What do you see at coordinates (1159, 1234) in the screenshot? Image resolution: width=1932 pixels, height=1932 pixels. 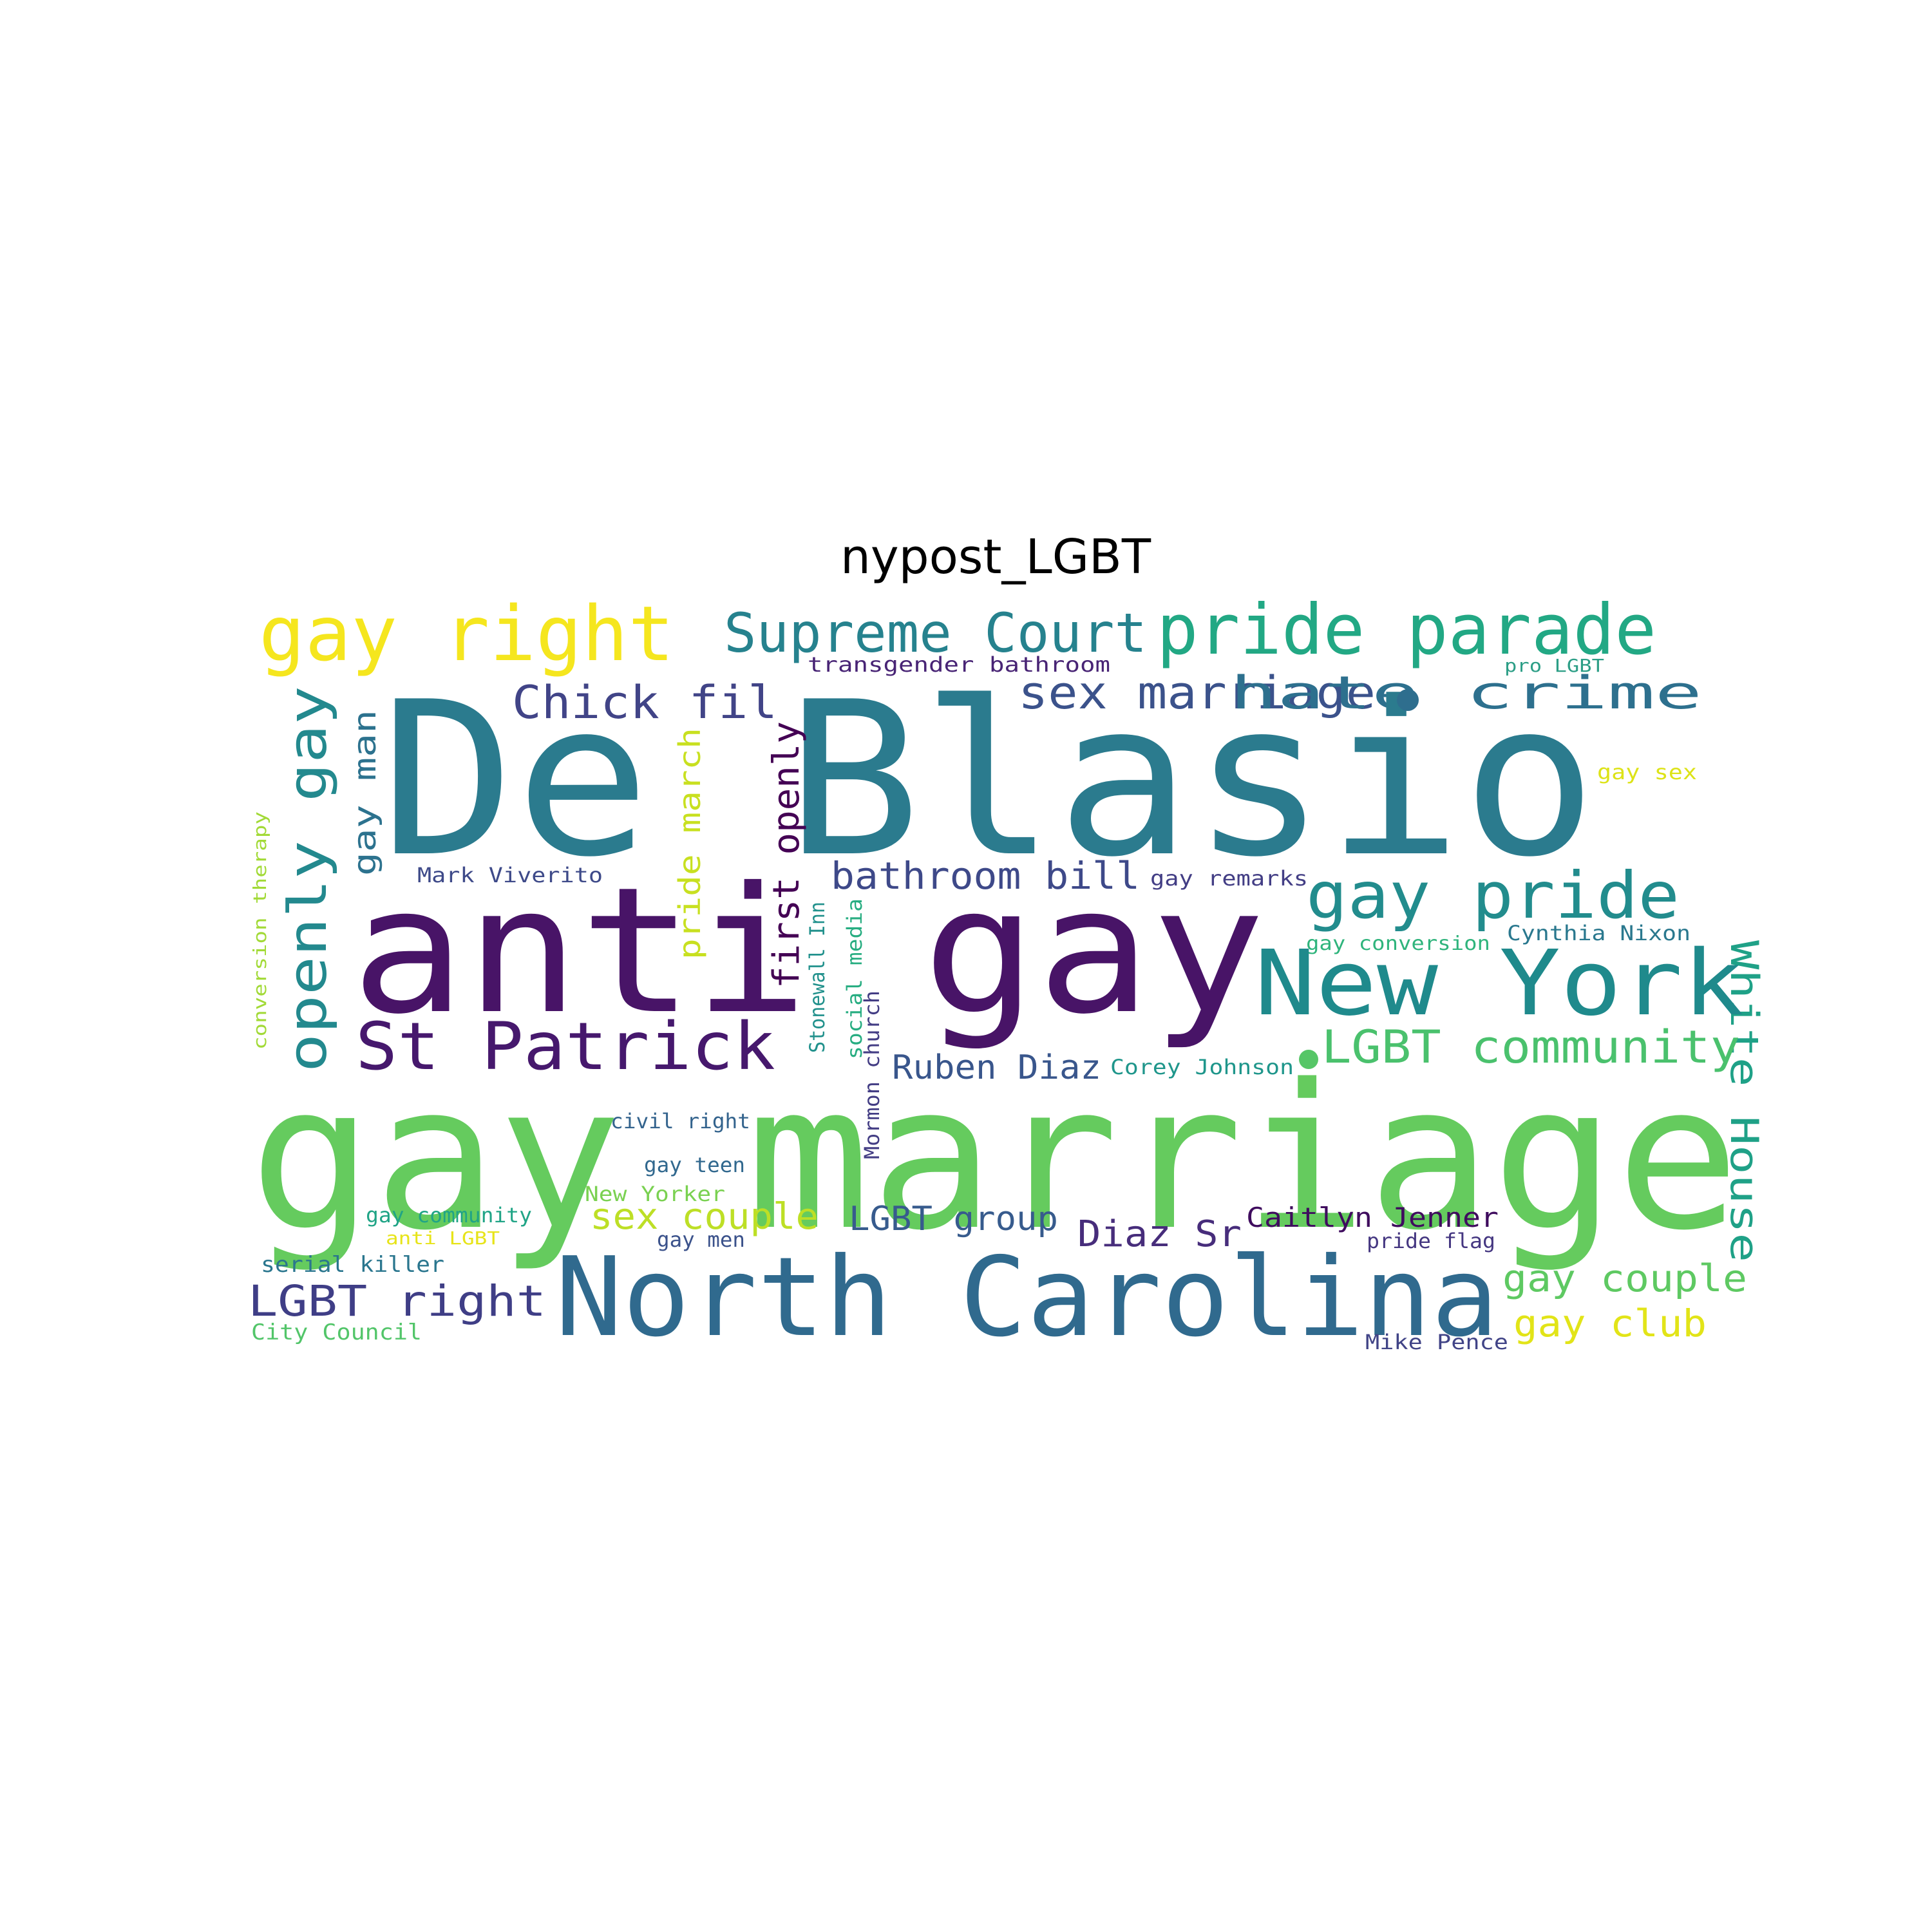 I see `cloud-word: Diaz Sr` at bounding box center [1159, 1234].